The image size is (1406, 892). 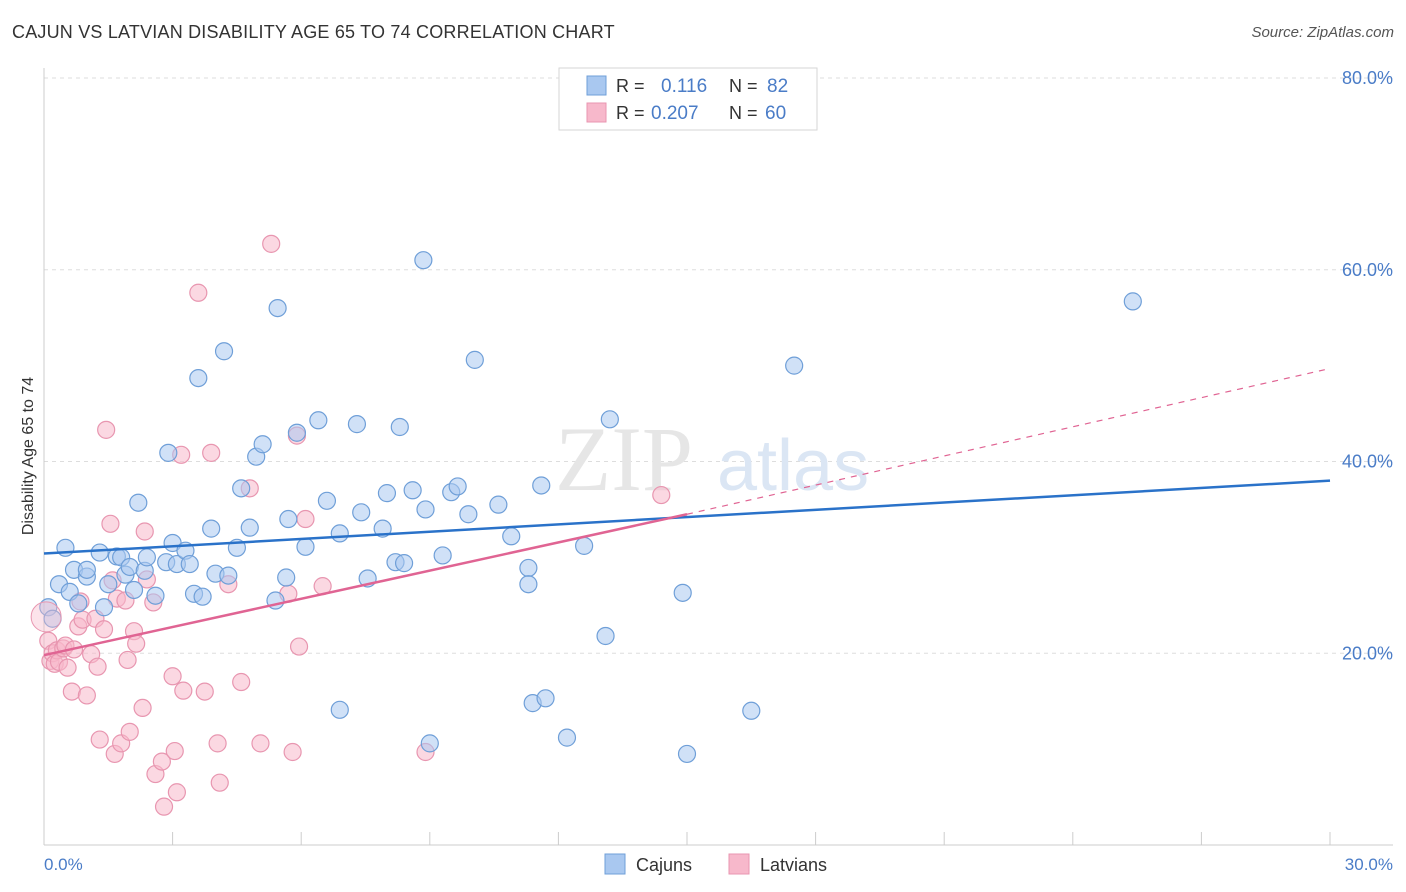 What do you see at coordinates (1367, 462) in the screenshot?
I see `y-tick-label-40: 40.0%` at bounding box center [1367, 462].